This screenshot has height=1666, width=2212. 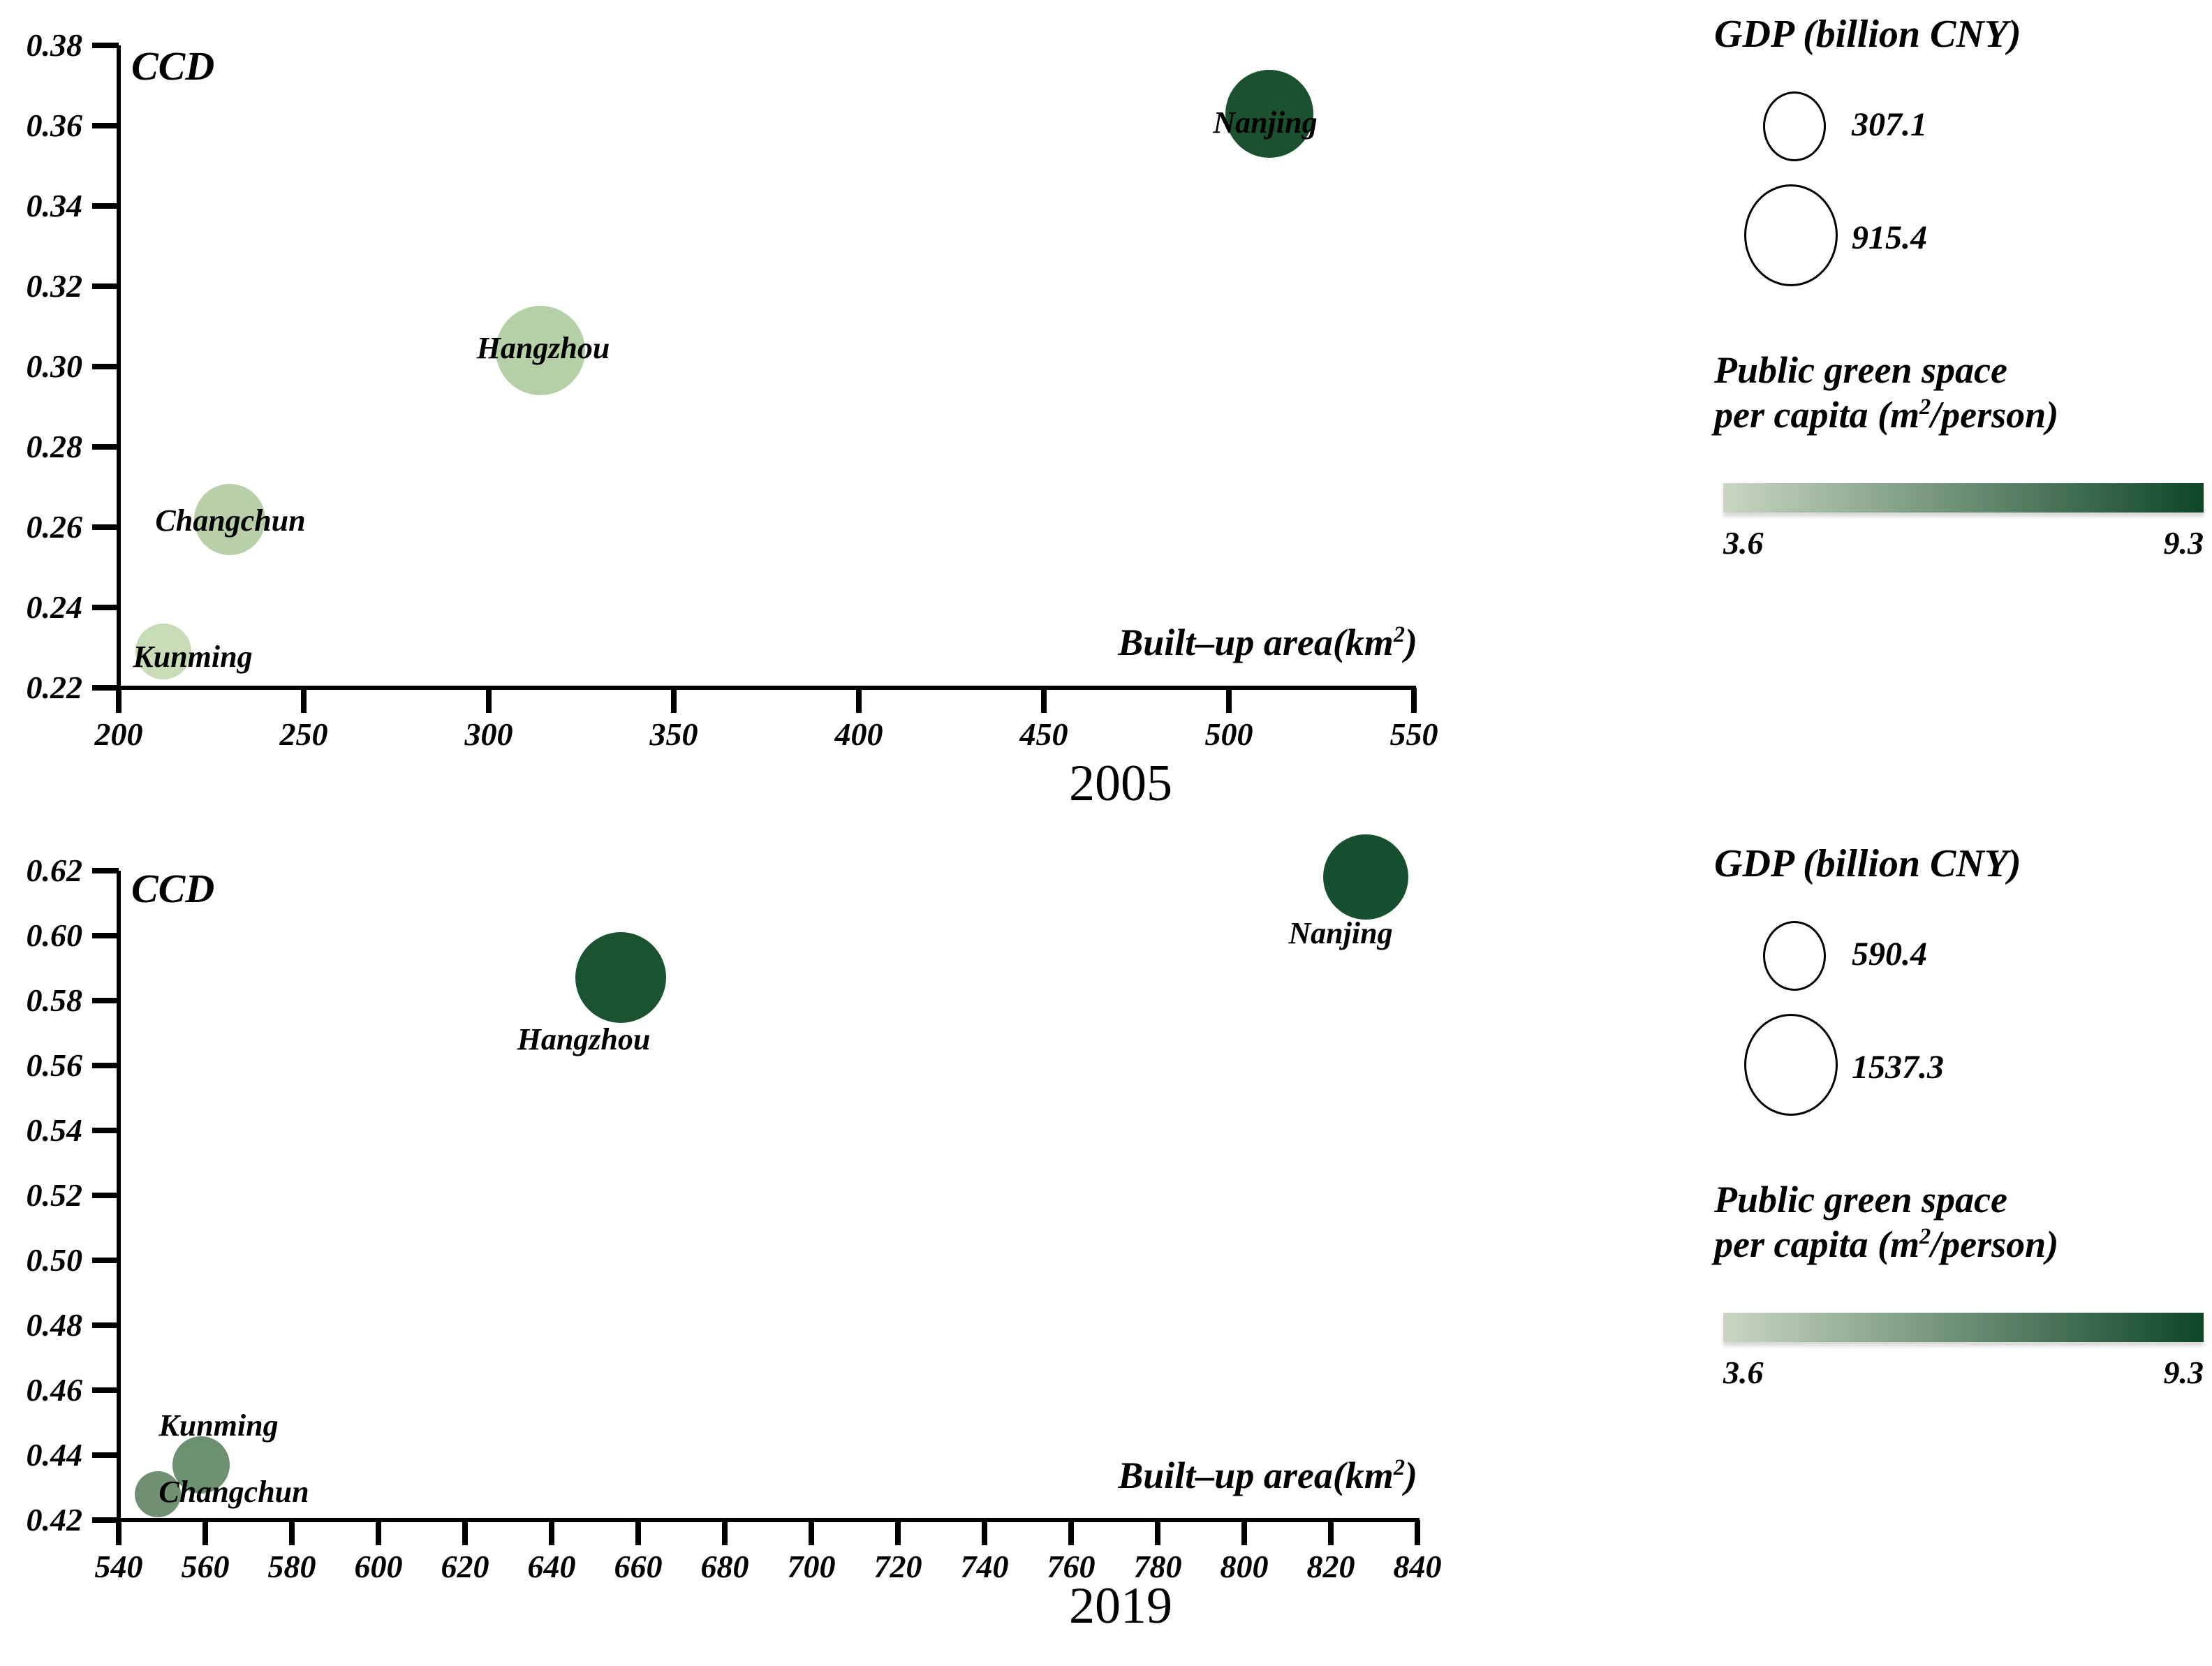 What do you see at coordinates (1413, 734) in the screenshot?
I see `x-tick-label-550: 550` at bounding box center [1413, 734].